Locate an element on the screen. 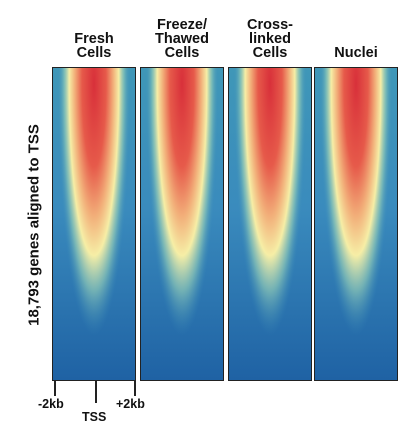 The image size is (408, 430). panel-title-1: Freeze/Thawed Cells is located at coordinates (182, 32).